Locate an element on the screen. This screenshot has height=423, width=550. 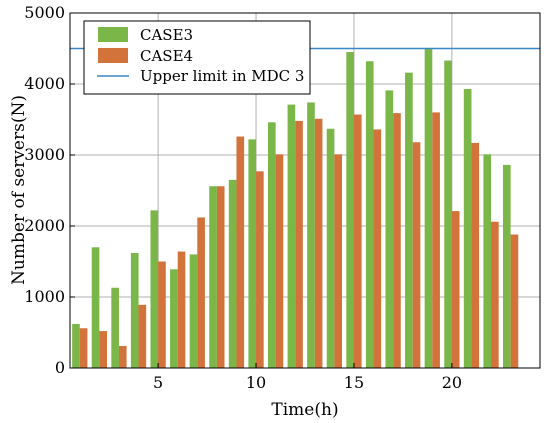
x-tick-label: 5 is located at coordinates (158, 382).